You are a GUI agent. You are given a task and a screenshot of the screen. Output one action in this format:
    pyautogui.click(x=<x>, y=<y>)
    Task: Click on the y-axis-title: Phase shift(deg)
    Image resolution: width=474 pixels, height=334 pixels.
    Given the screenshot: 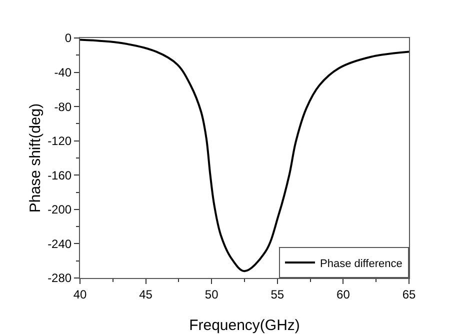 What is the action you would take?
    pyautogui.click(x=35, y=158)
    